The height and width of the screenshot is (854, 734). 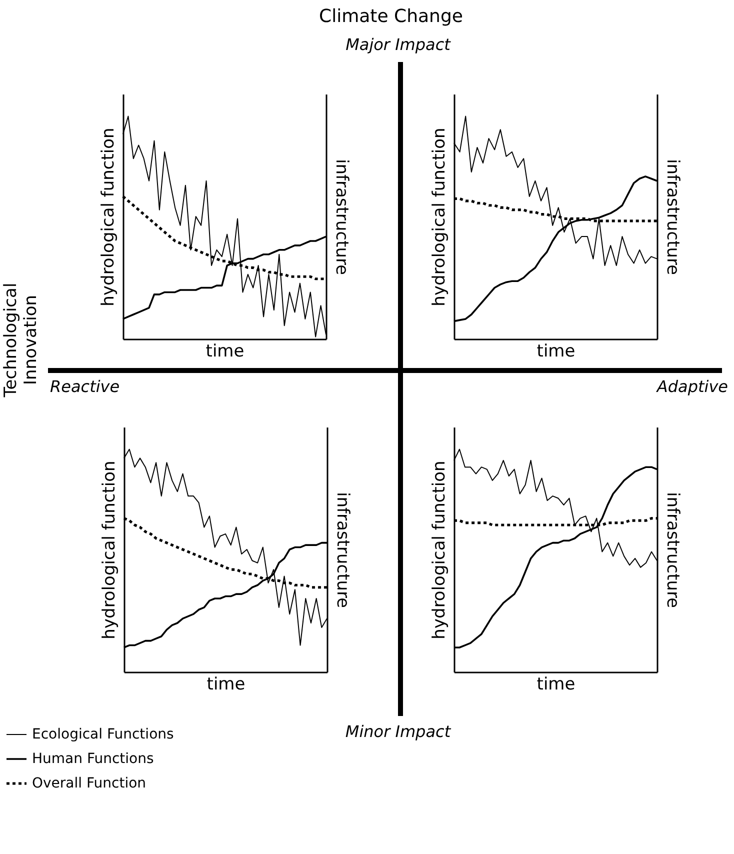 What do you see at coordinates (692, 386) in the screenshot?
I see `text: Adaptive` at bounding box center [692, 386].